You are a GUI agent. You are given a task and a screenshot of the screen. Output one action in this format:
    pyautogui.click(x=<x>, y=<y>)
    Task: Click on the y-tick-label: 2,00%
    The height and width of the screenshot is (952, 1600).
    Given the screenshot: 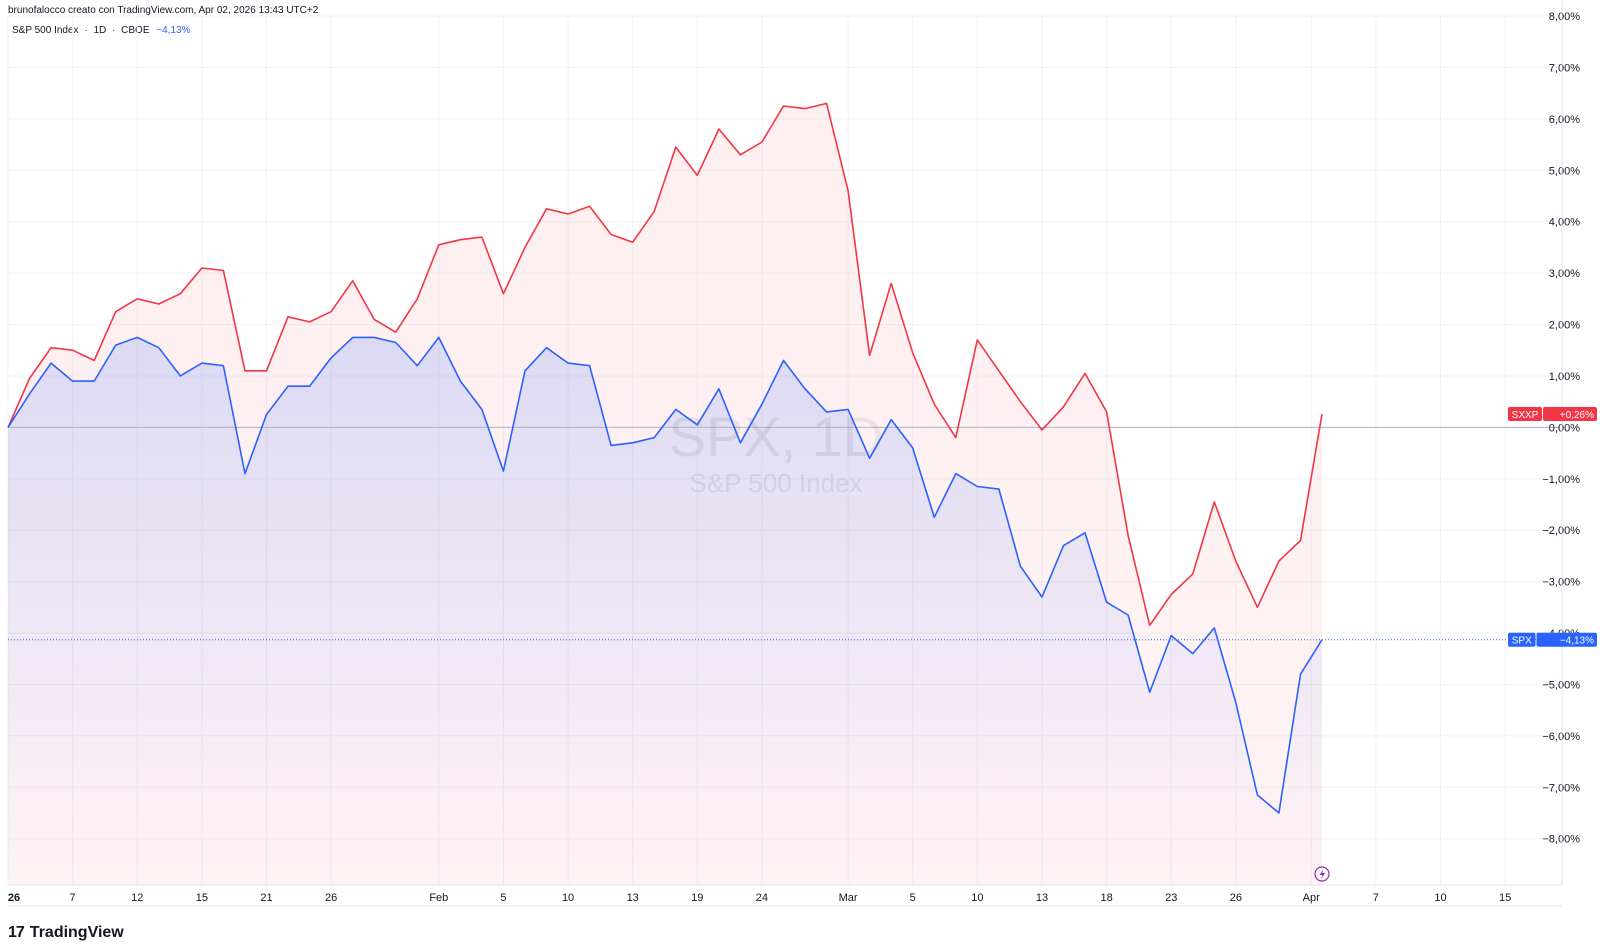 What is the action you would take?
    pyautogui.click(x=1564, y=326)
    